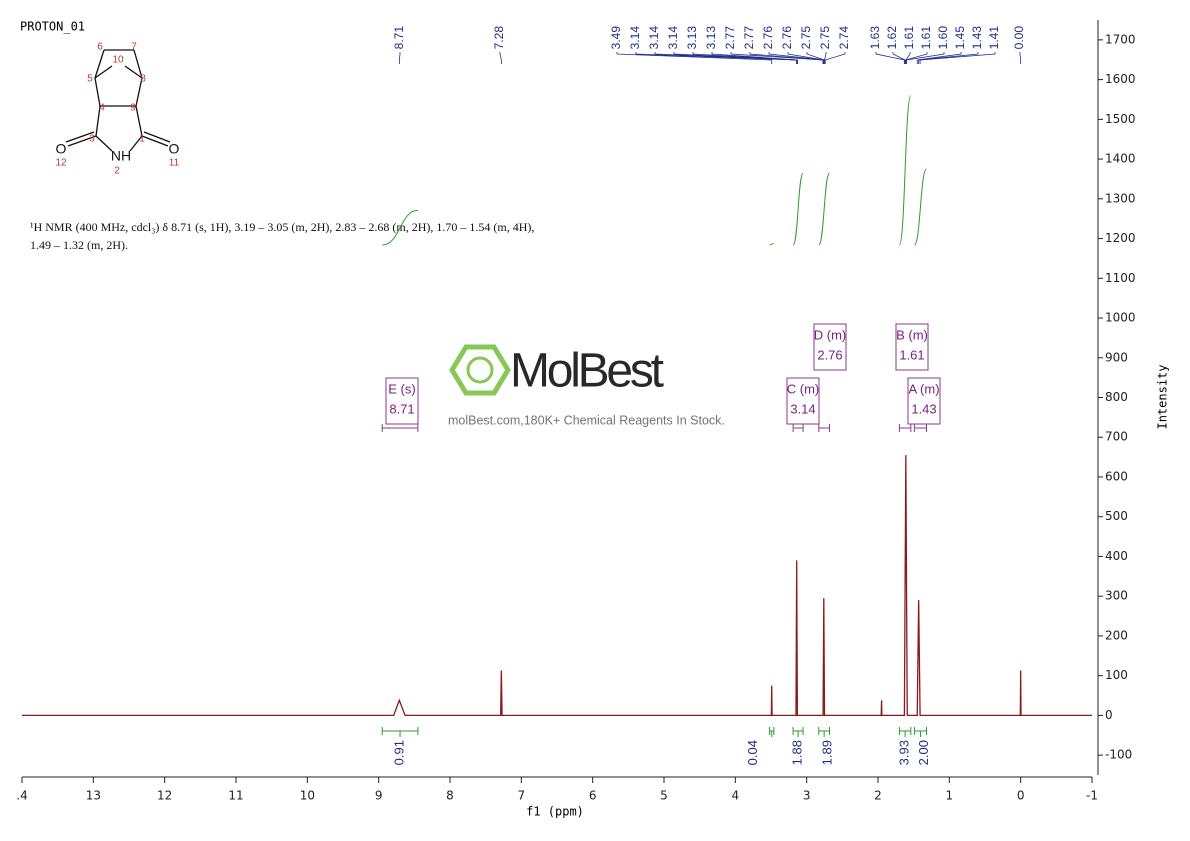 This screenshot has height=841, width=1190. What do you see at coordinates (730, 38) in the screenshot?
I see `peak-label: 2.77` at bounding box center [730, 38].